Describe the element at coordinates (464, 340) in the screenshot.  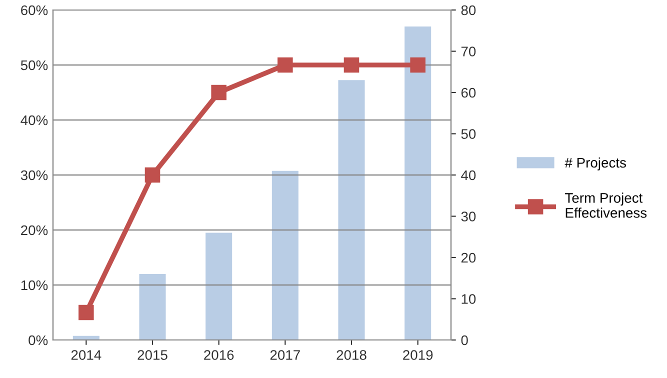
I see `y2-tick-label: 0` at that location.